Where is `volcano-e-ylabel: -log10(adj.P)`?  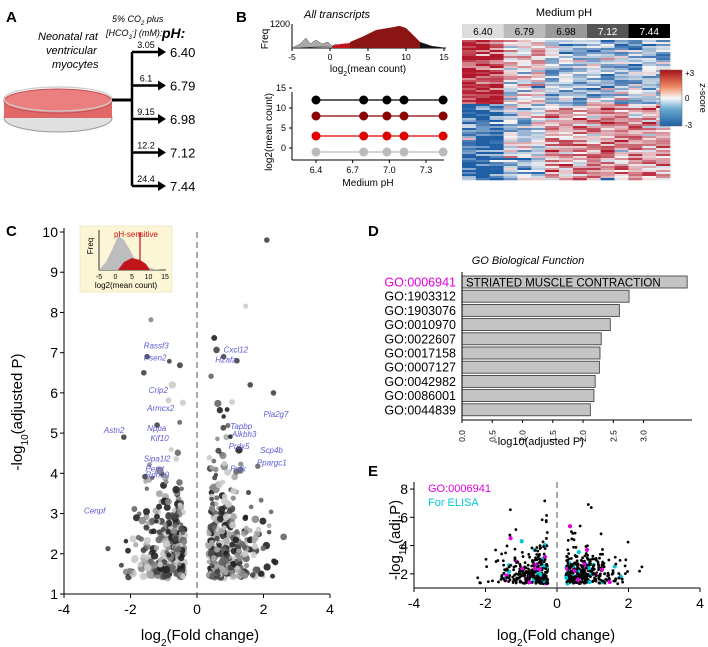 volcano-e-ylabel: -log10(adj.P) is located at coordinates (398, 540).